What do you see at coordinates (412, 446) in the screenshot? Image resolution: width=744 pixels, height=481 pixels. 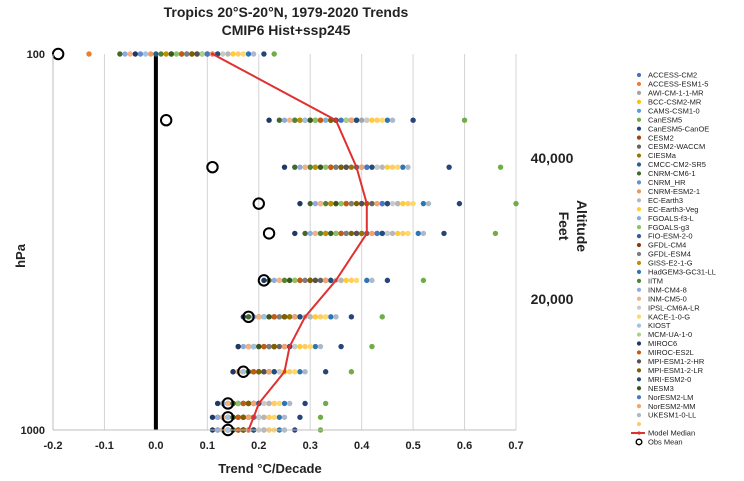 I see `x-tick-label: 0.5` at bounding box center [412, 446].